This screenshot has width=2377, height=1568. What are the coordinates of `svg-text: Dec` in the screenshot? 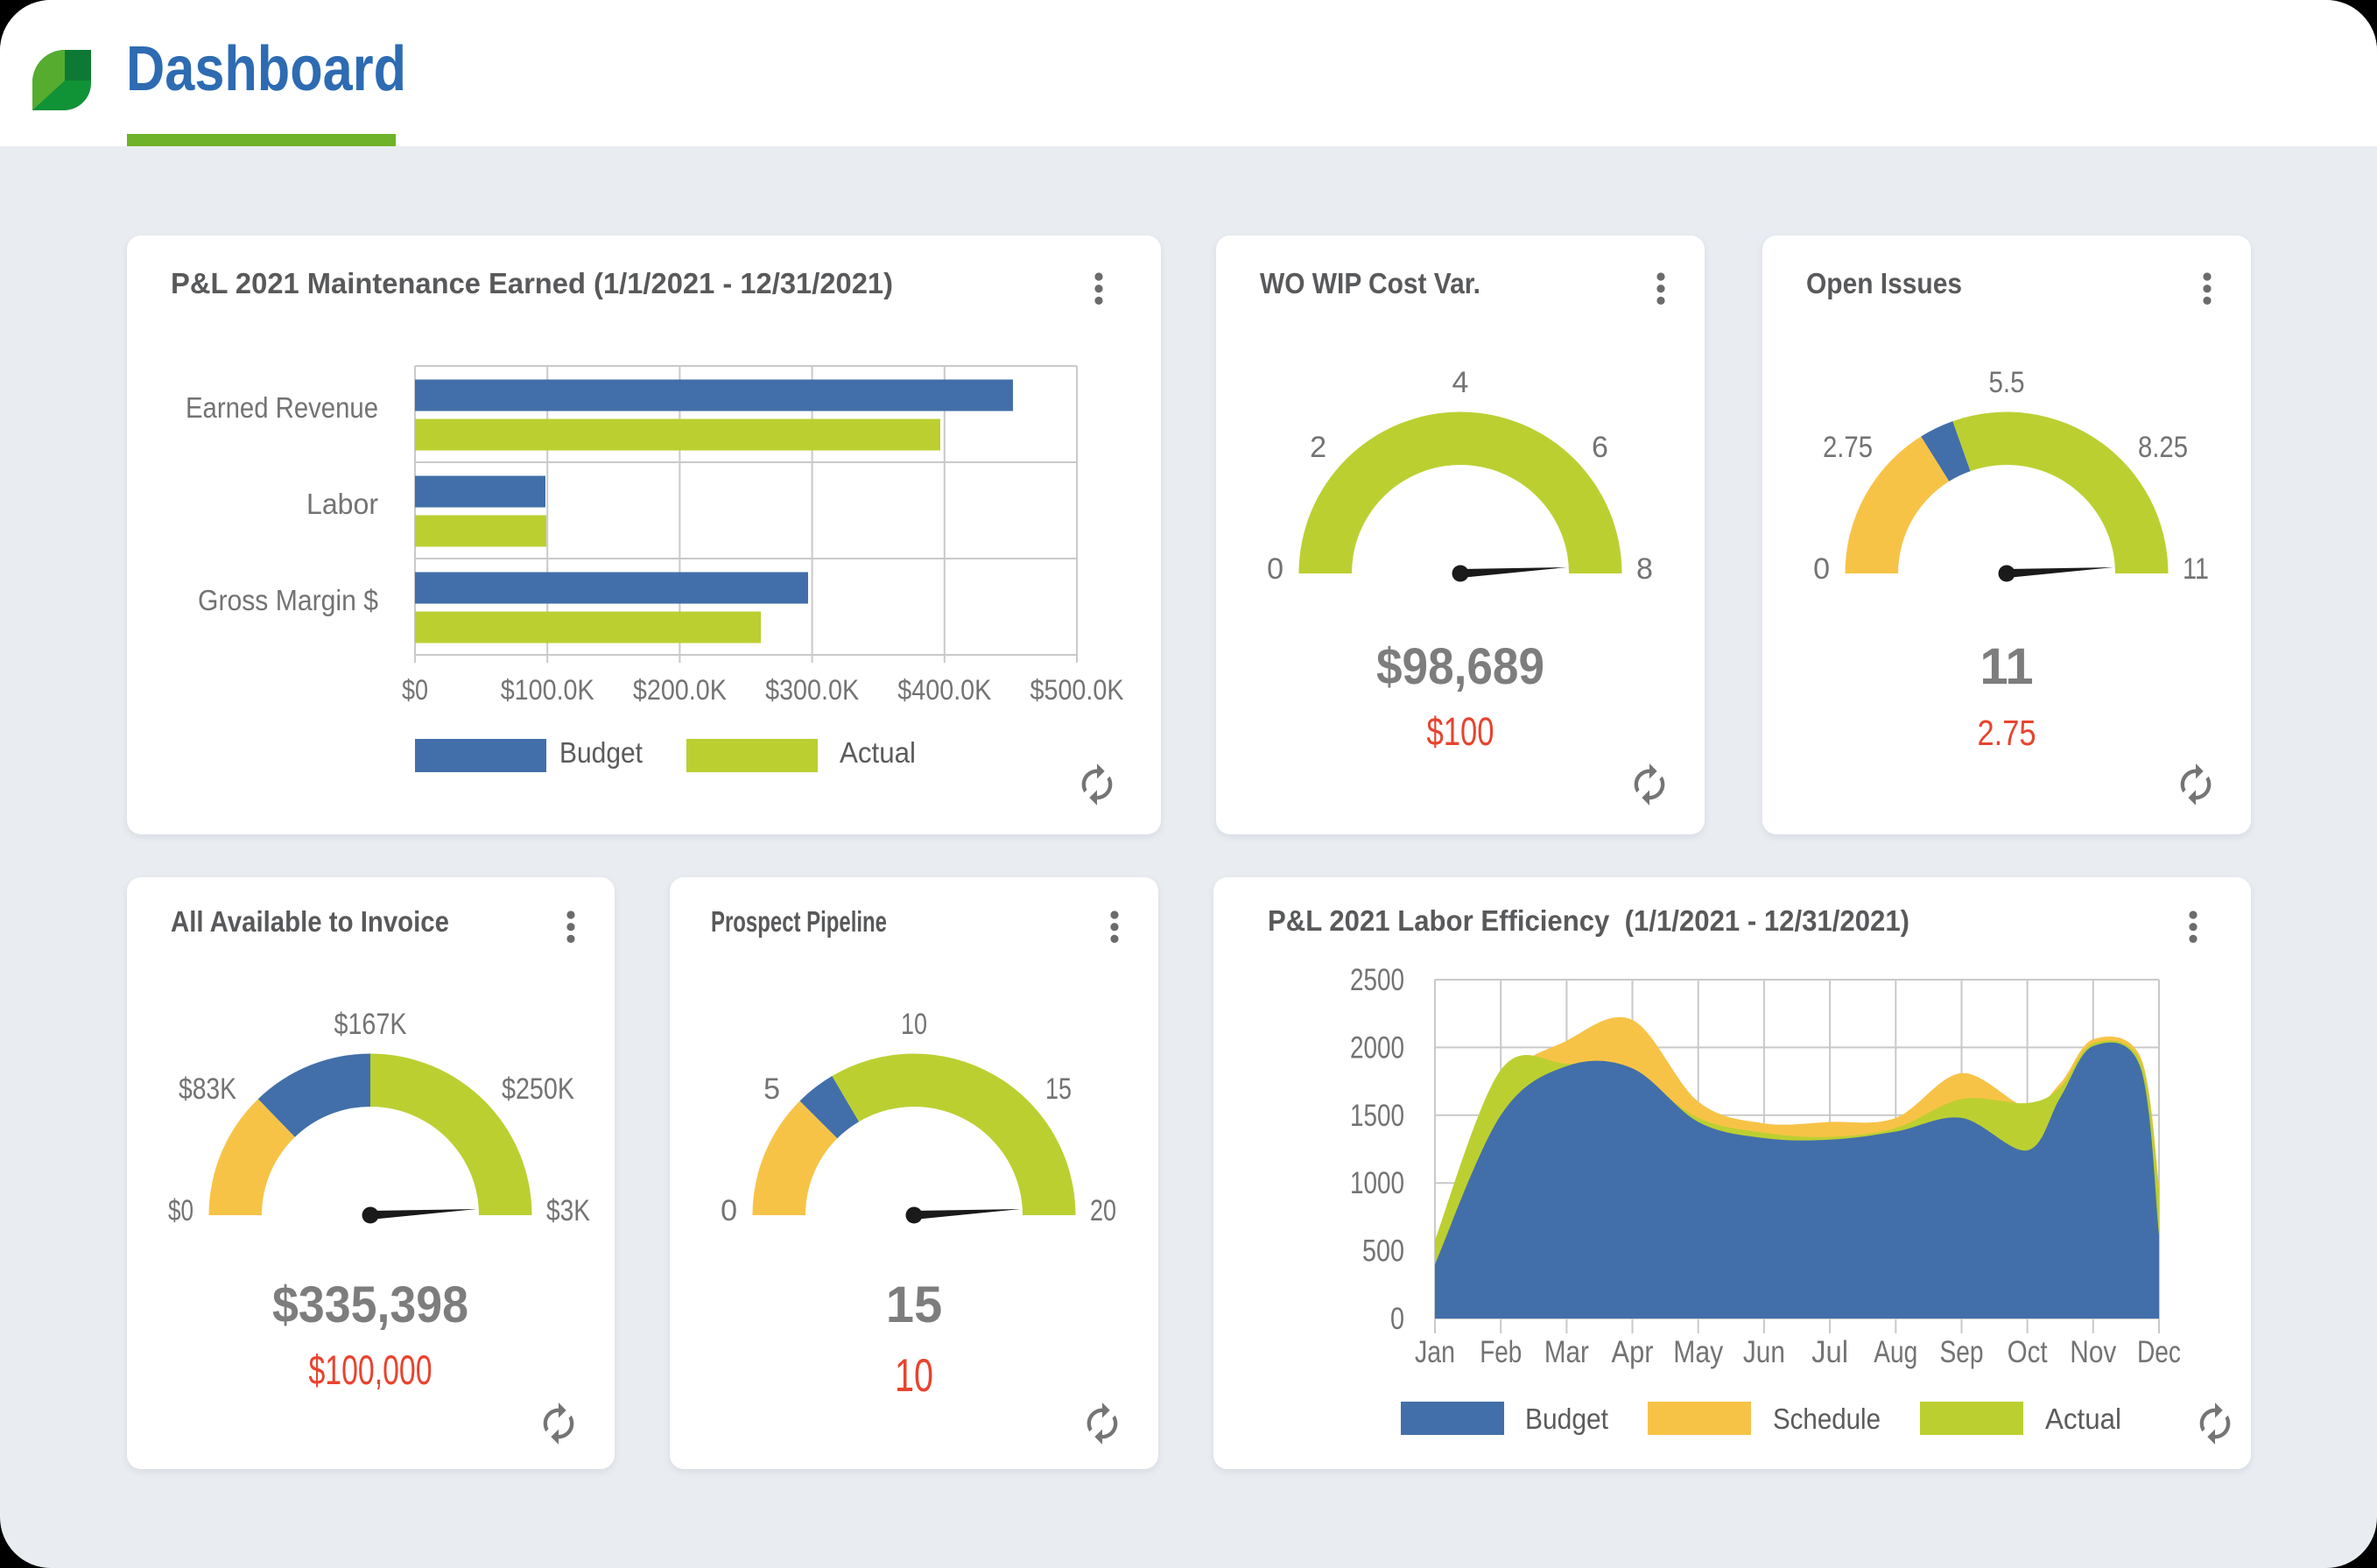 It's located at (2159, 1352).